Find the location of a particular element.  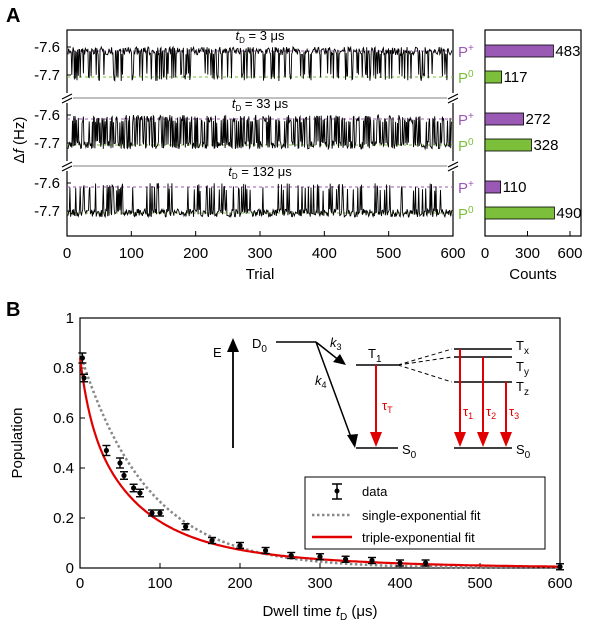

energy-label: E is located at coordinates (217, 352).